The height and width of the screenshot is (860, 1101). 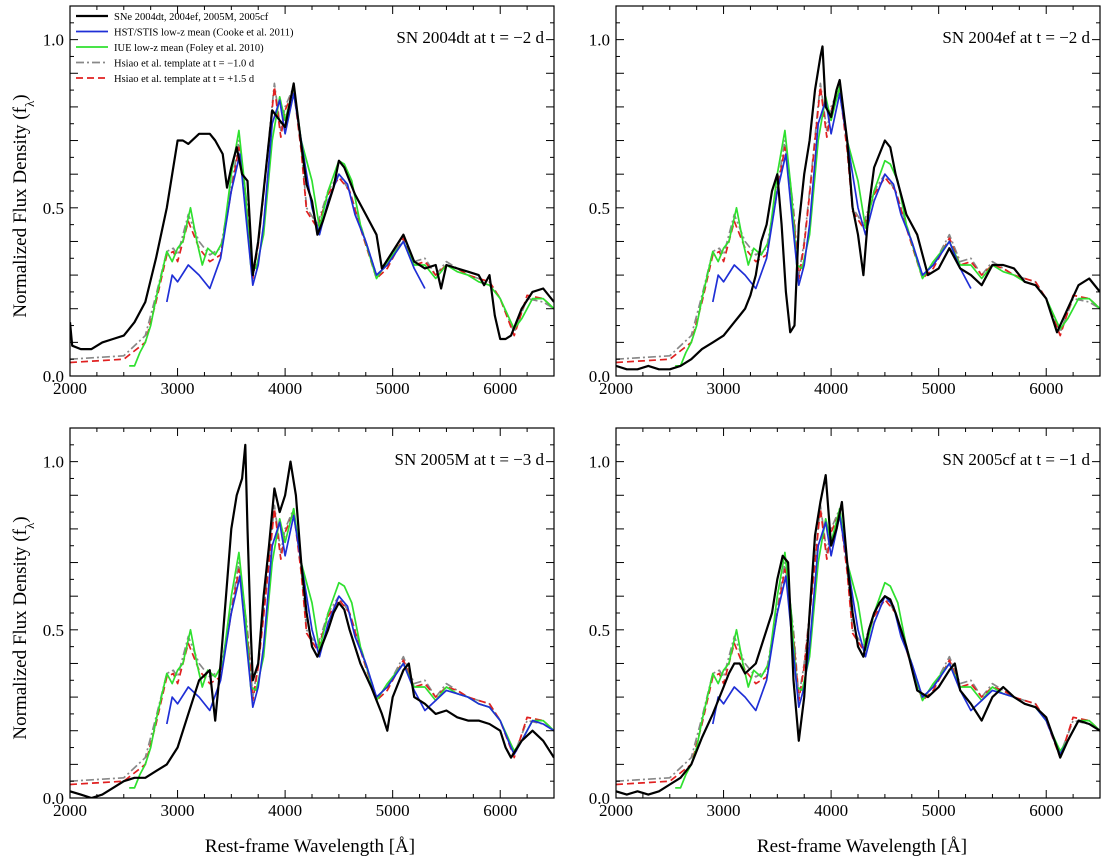 I want to click on legend-label: IUE low-z mean (Foley et al. 2010), so click(x=189, y=48).